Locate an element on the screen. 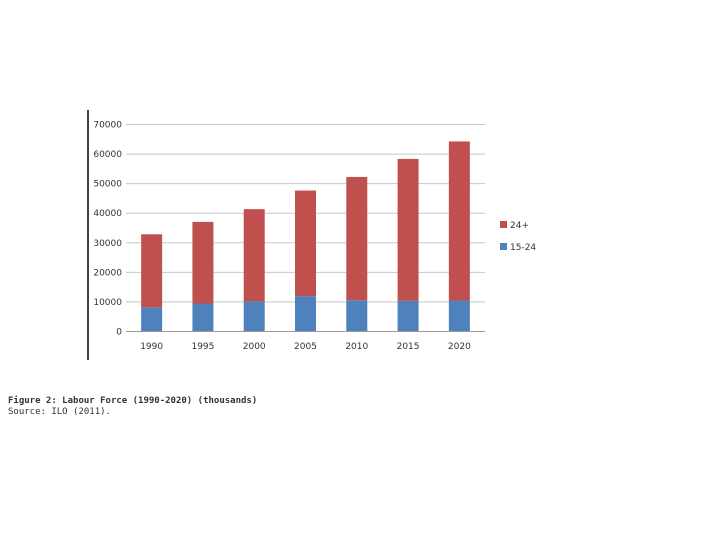 This screenshot has height=540, width=720. y-tick-label: 30000 is located at coordinates (107, 244).